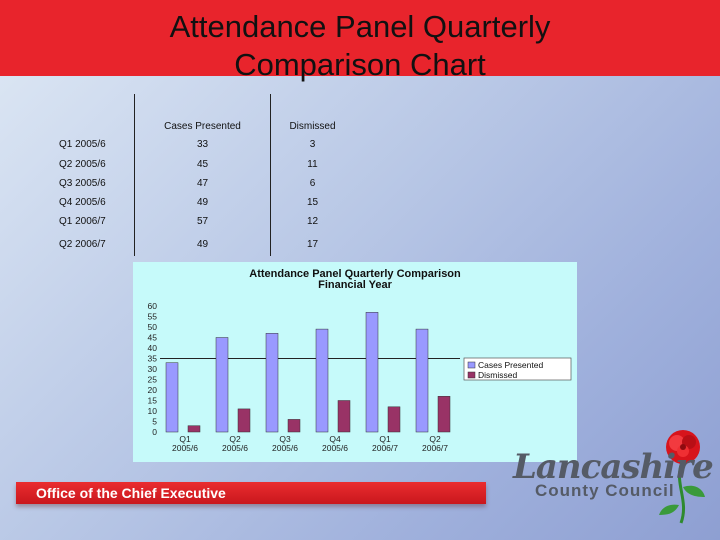 Image resolution: width=720 pixels, height=540 pixels. What do you see at coordinates (82, 244) in the screenshot?
I see `table-row-label: Q2 2006/7` at bounding box center [82, 244].